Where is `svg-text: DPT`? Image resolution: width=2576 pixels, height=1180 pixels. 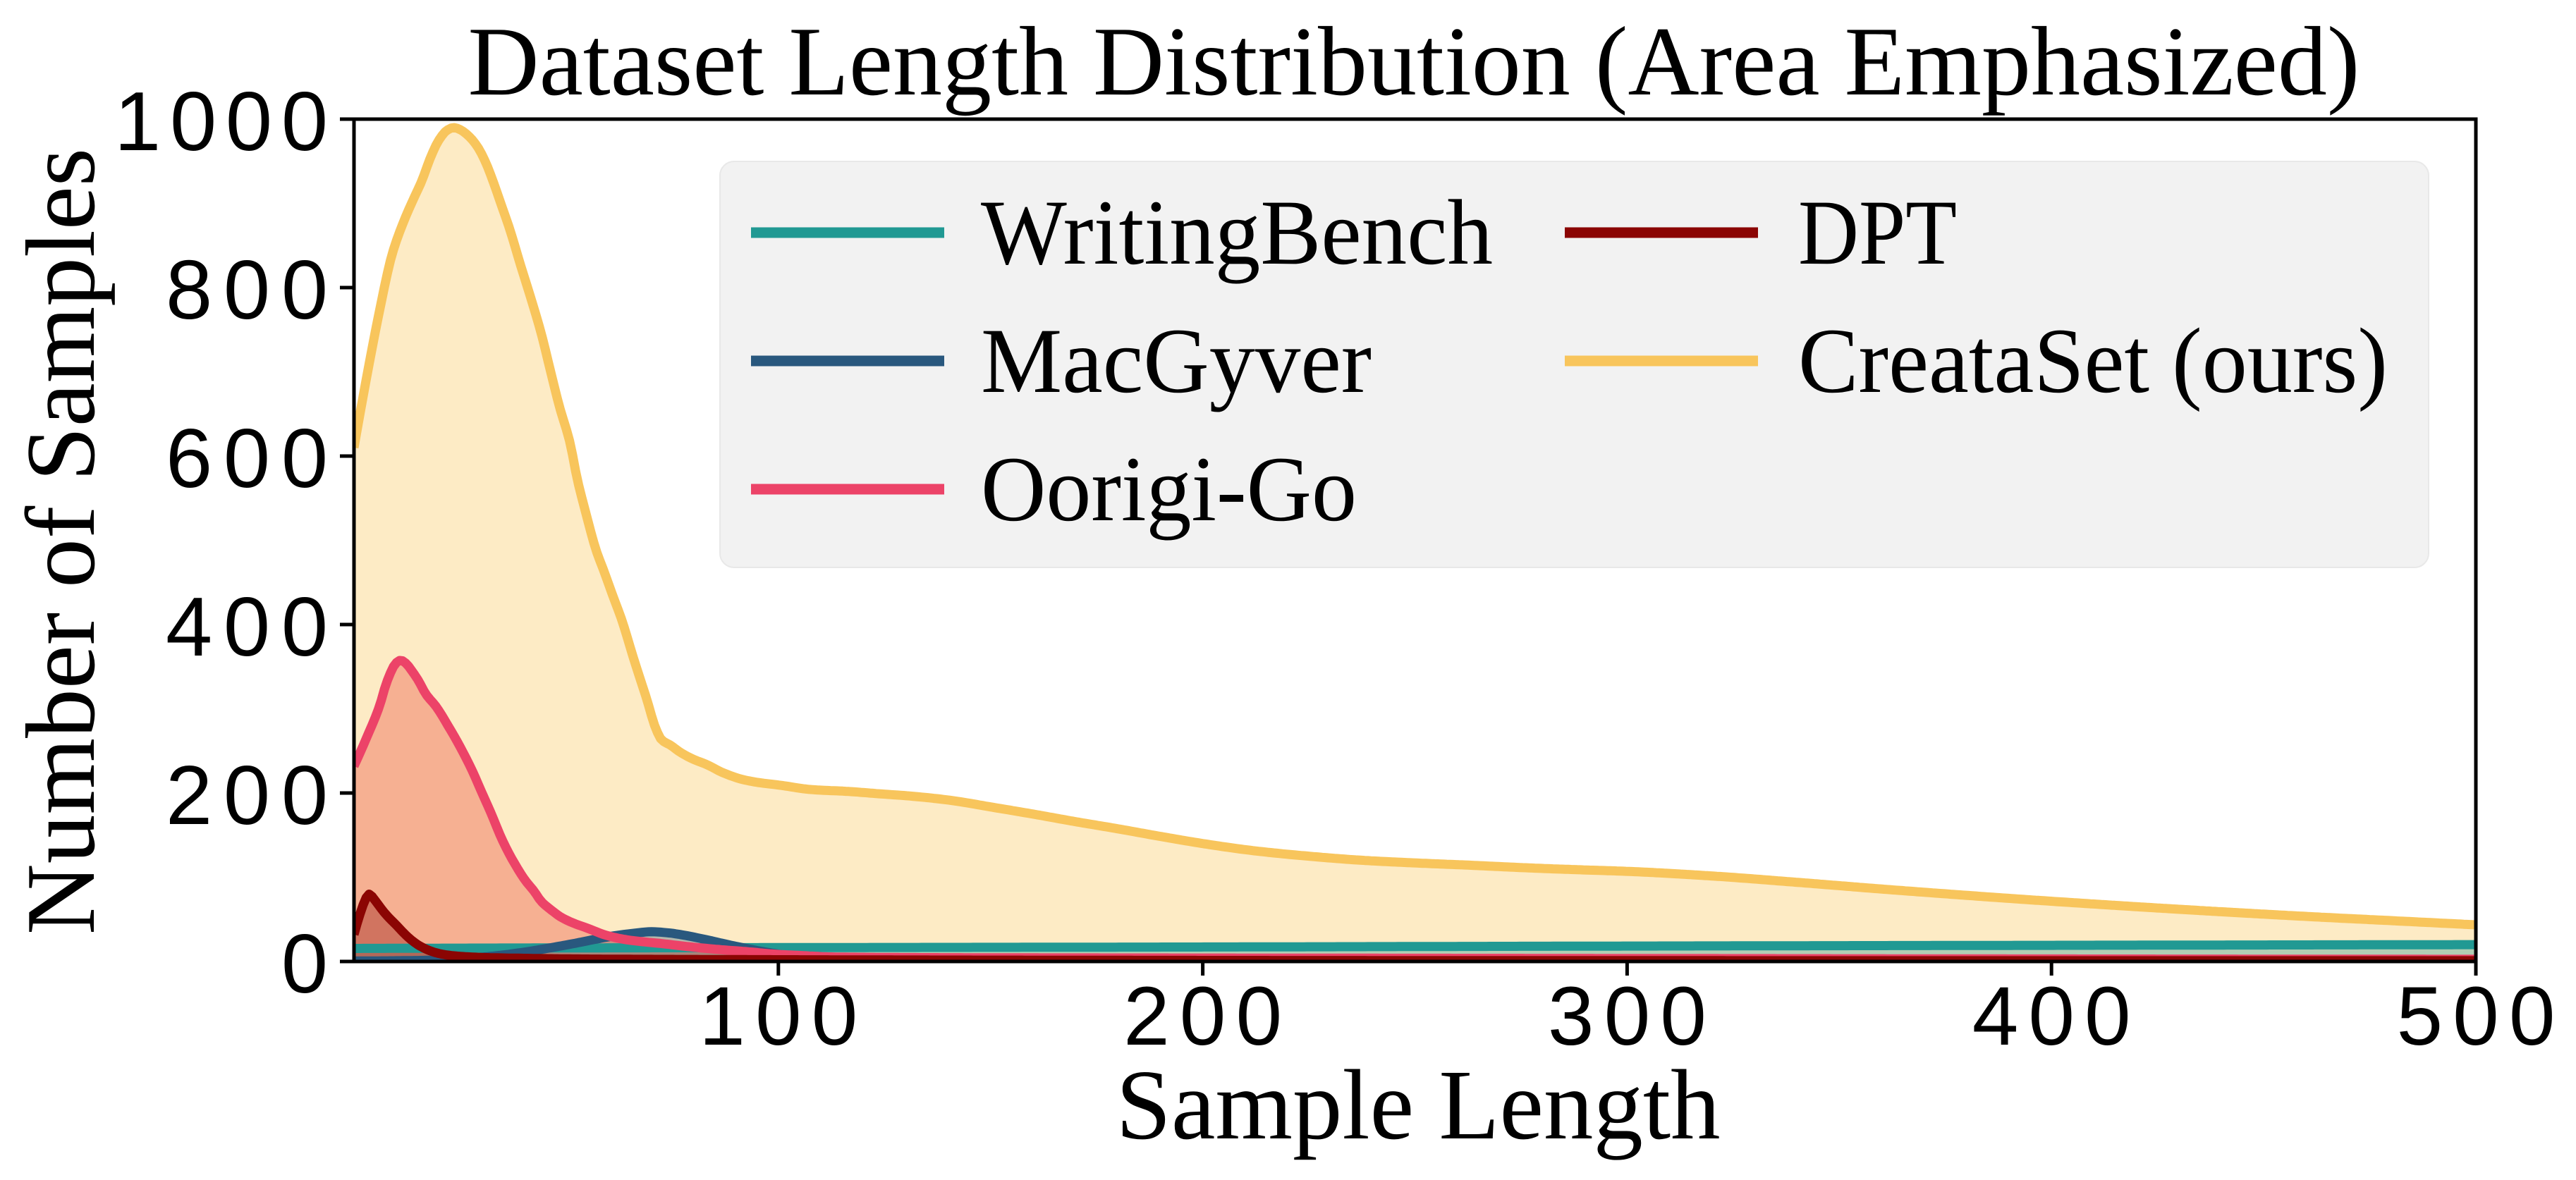 svg-text: DPT is located at coordinates (1878, 232).